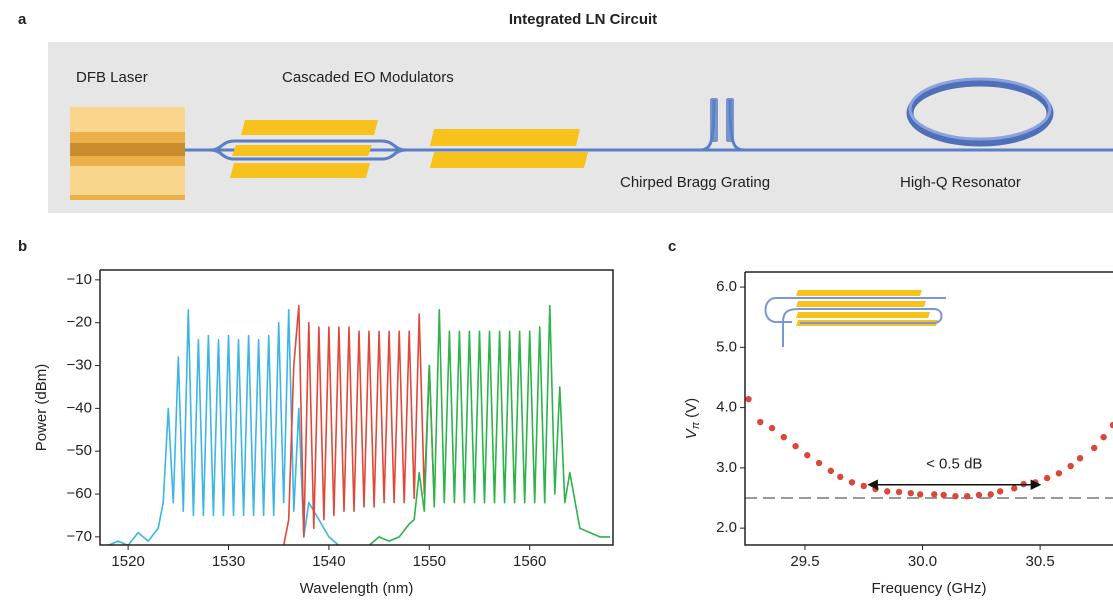  Describe the element at coordinates (672, 246) in the screenshot. I see `panel-label: c` at that location.